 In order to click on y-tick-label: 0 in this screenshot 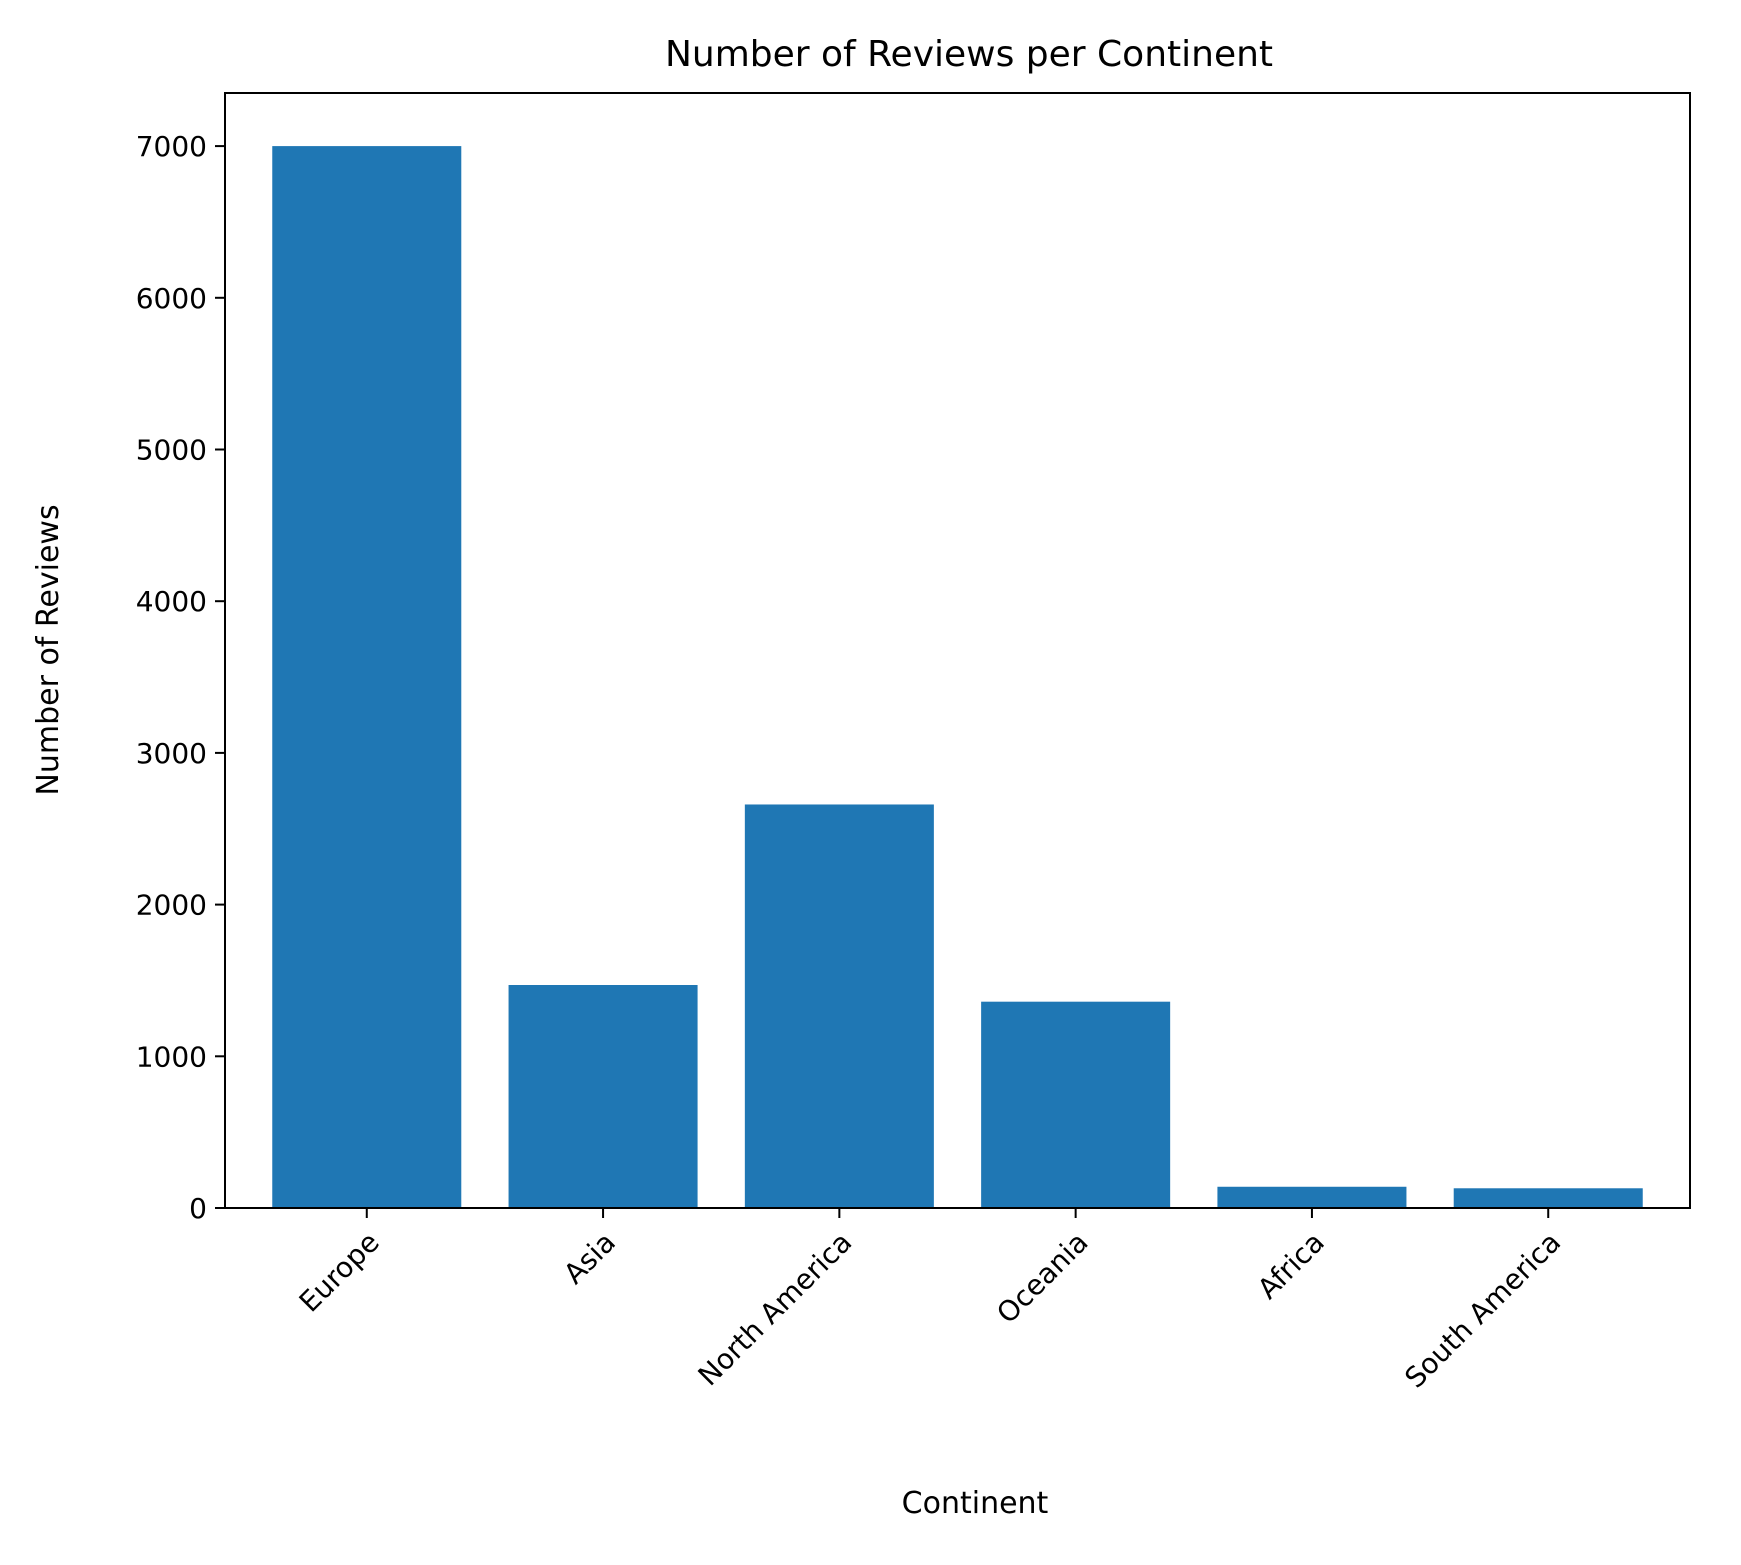, I will do `click(198, 1208)`.